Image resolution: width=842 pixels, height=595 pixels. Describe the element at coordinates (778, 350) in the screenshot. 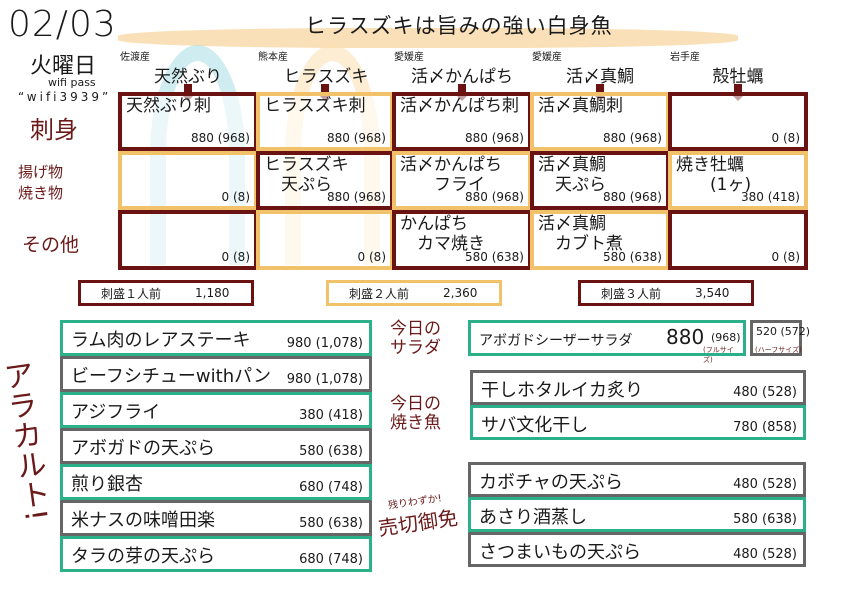

I see `salad-half-note: (ハーフサイズ)` at that location.